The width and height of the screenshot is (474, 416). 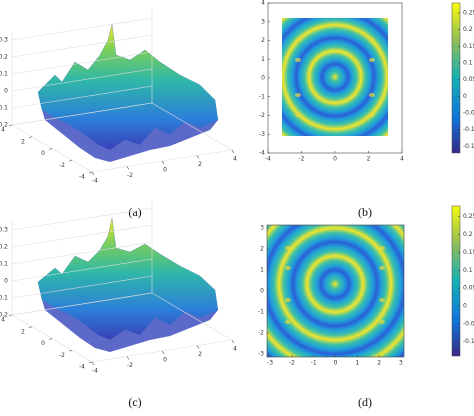 I want to click on colorbar-tick-label: -0.15, so click(x=468, y=146).